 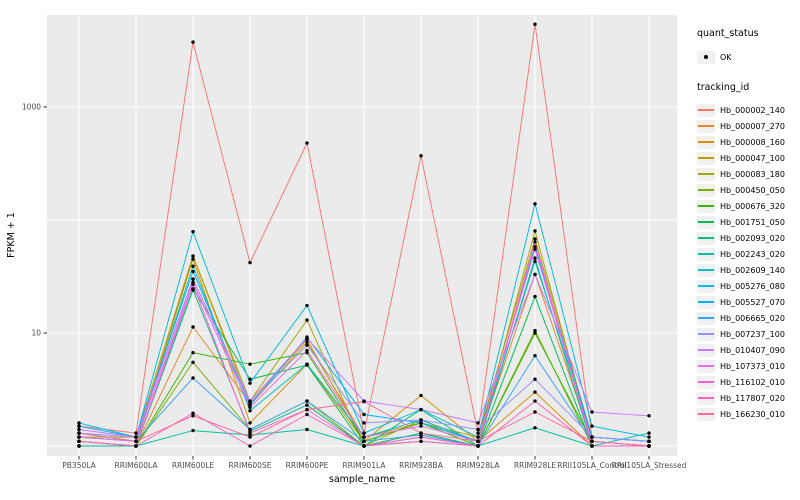 What do you see at coordinates (752, 366) in the screenshot?
I see `legend-item-label: Hb_107373_010` at bounding box center [752, 366].